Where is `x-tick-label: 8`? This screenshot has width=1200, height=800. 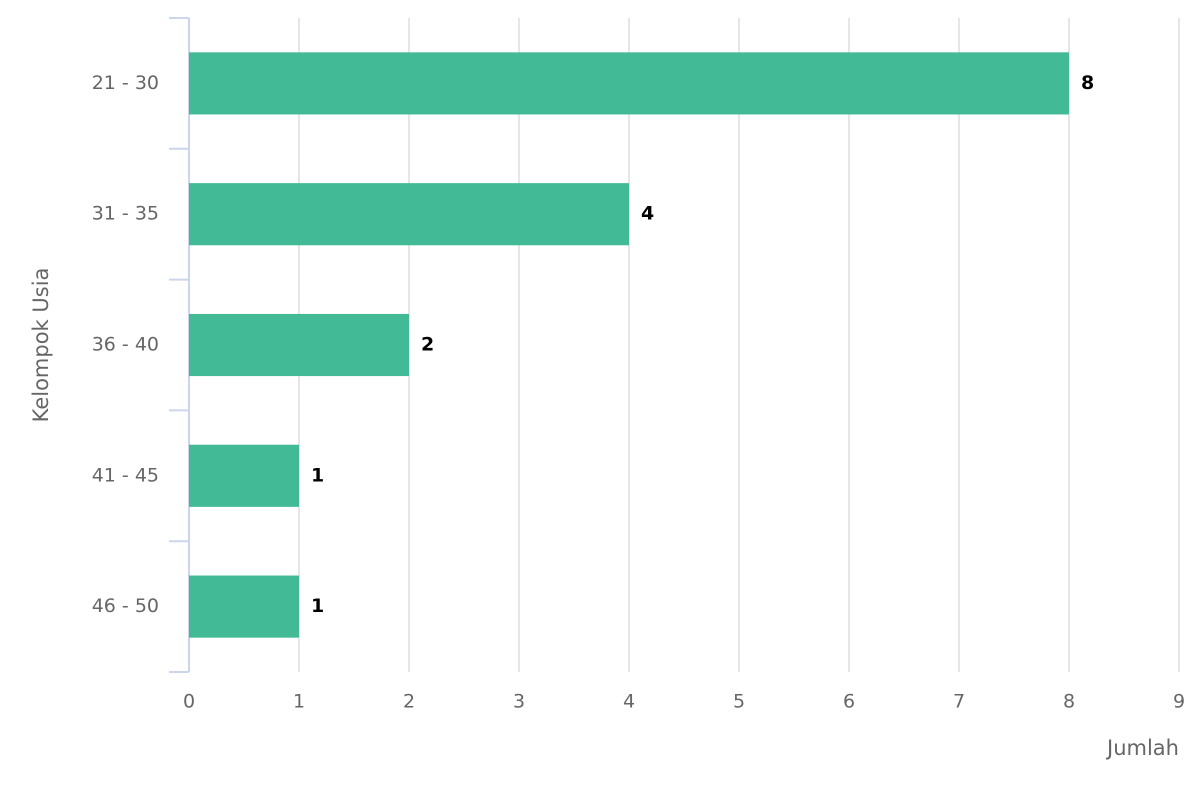
x-tick-label: 8 is located at coordinates (1069, 702).